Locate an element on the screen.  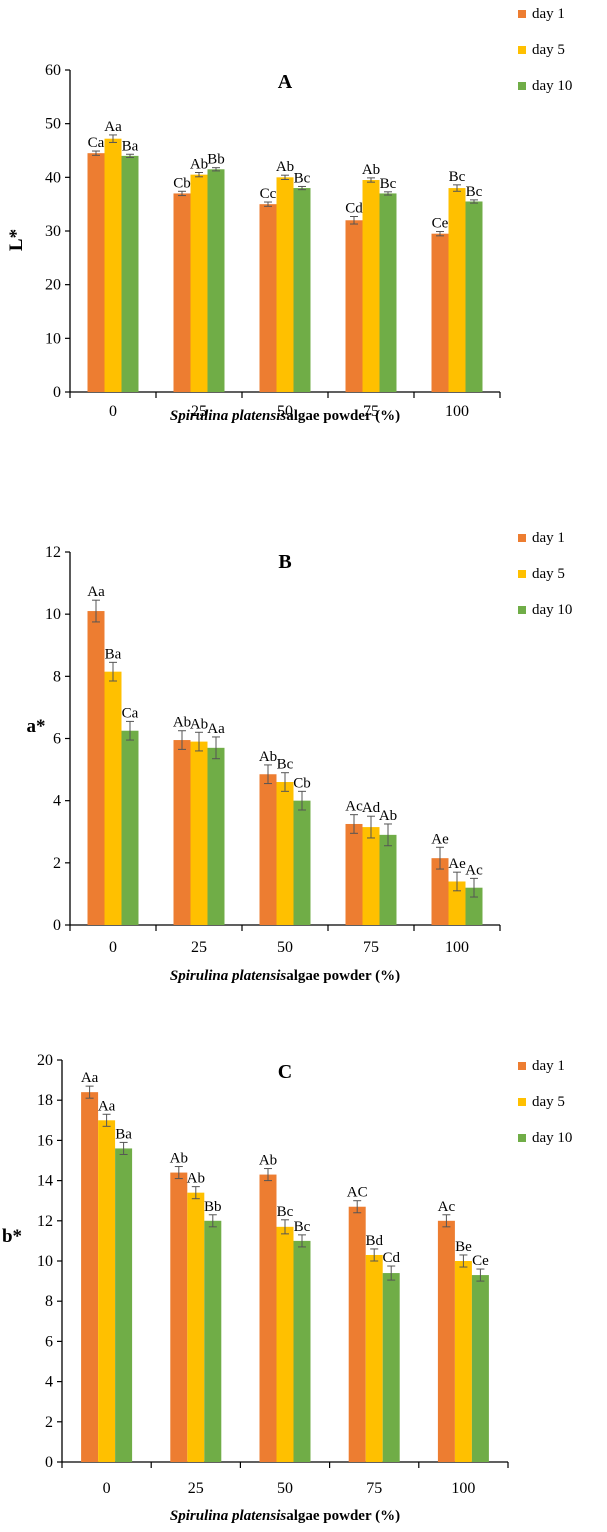
y-tick-label: 50 is located at coordinates (53, 124).